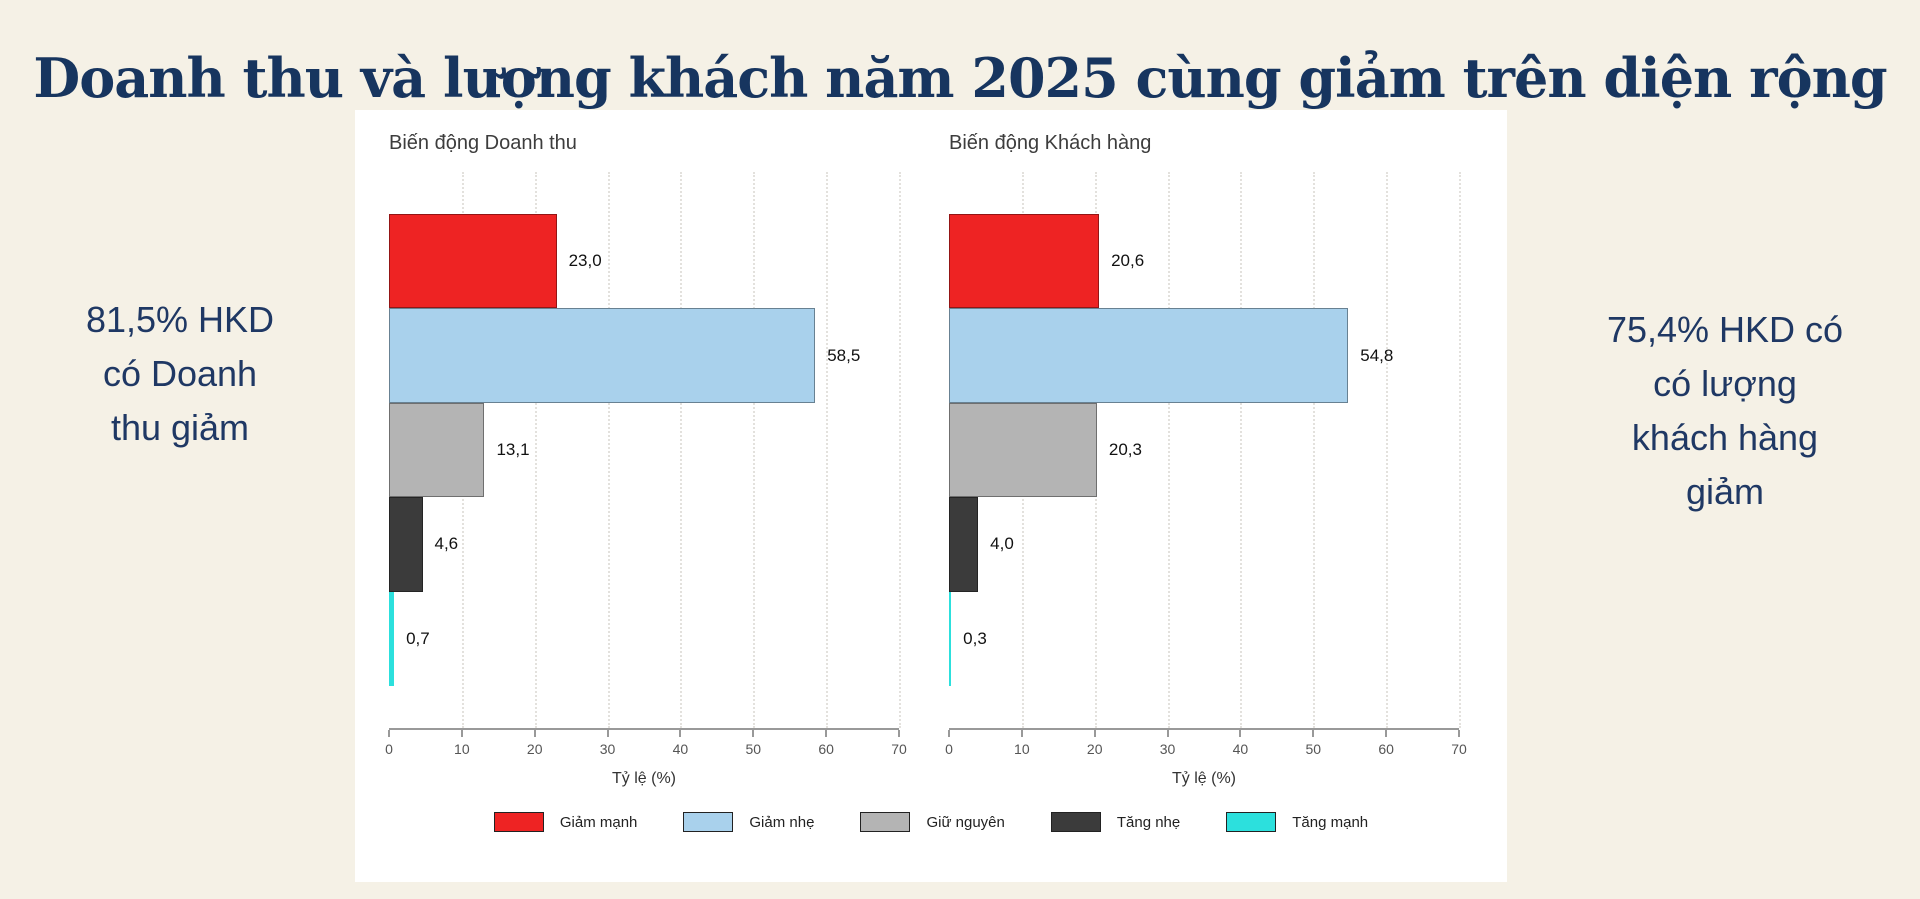  I want to click on legend-item-Giảm nhẹ: Giảm nhẹ, so click(748, 822).